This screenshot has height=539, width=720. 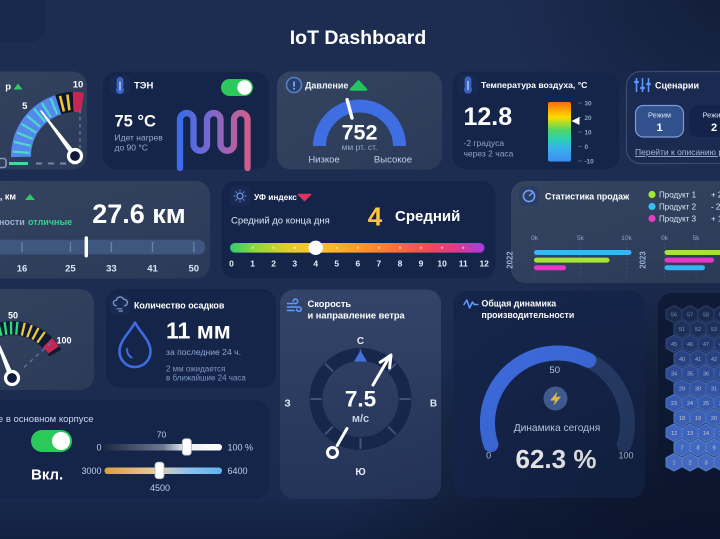 What do you see at coordinates (677, 152) in the screenshot?
I see `svg-text: Перейти к описанию режимов` at bounding box center [677, 152].